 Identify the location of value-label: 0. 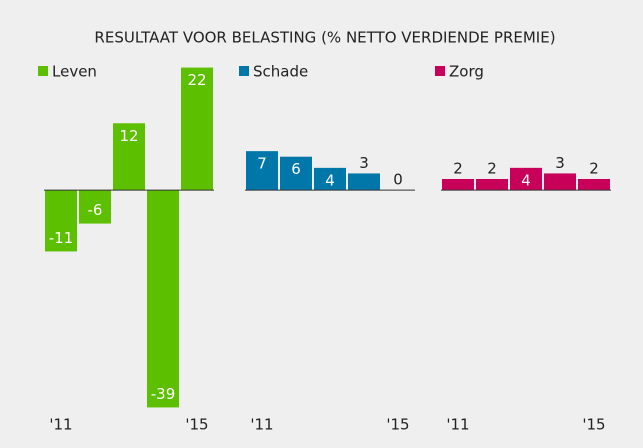
(398, 180).